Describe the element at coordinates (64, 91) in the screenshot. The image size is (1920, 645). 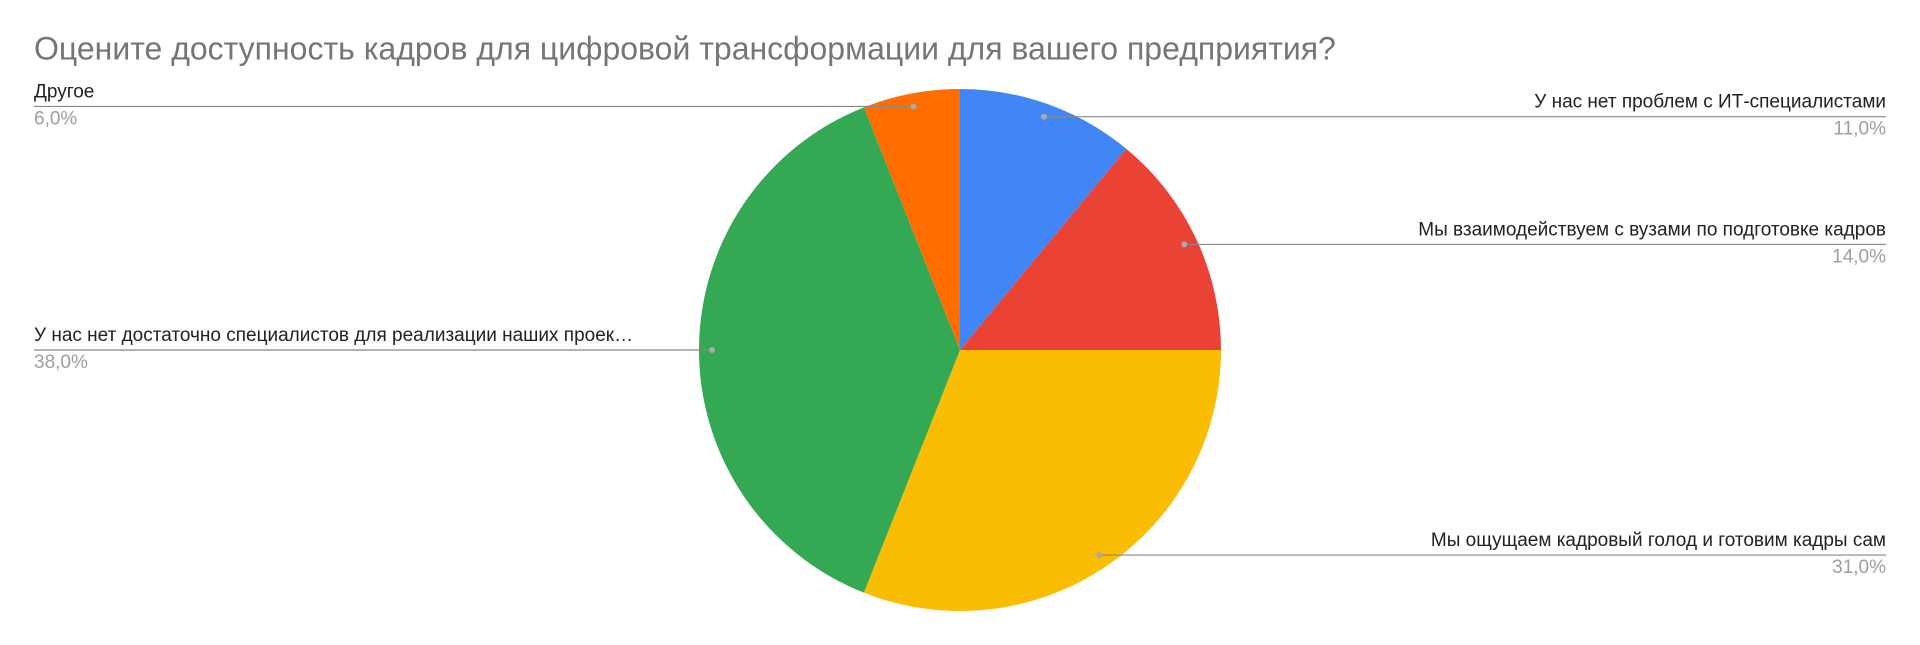
I see `slice-label: Другое` at that location.